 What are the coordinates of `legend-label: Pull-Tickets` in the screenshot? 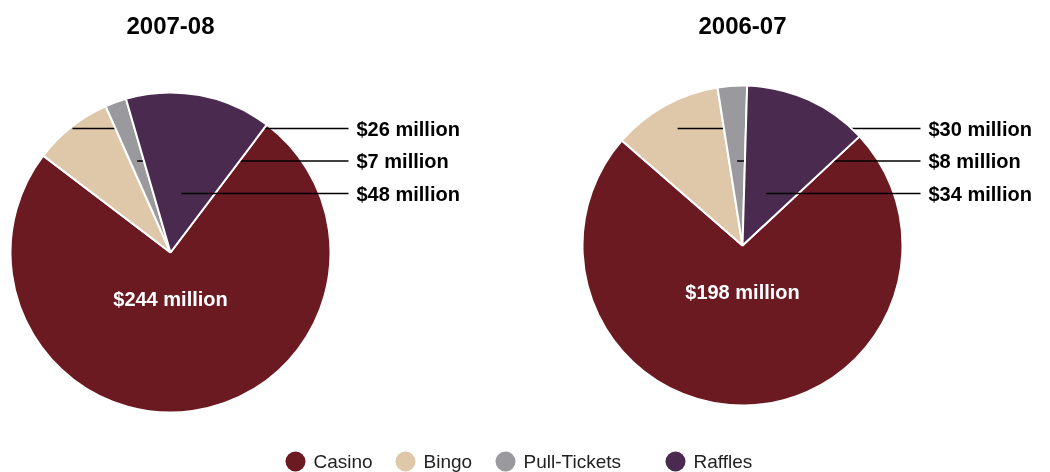 It's located at (572, 461).